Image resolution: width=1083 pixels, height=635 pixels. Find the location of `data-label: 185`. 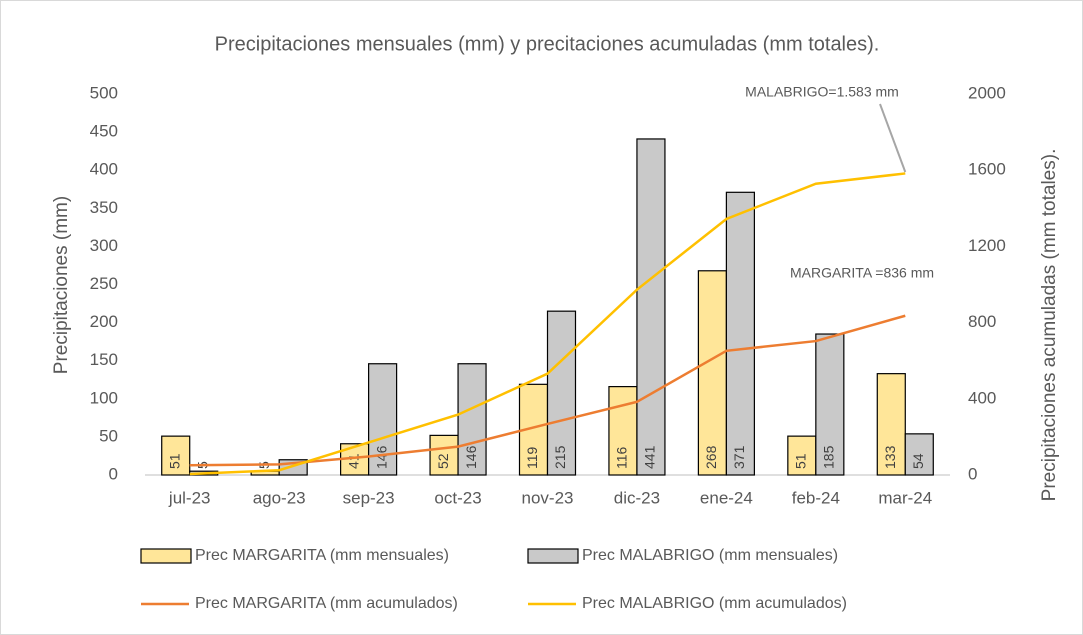

data-label: 185 is located at coordinates (829, 457).